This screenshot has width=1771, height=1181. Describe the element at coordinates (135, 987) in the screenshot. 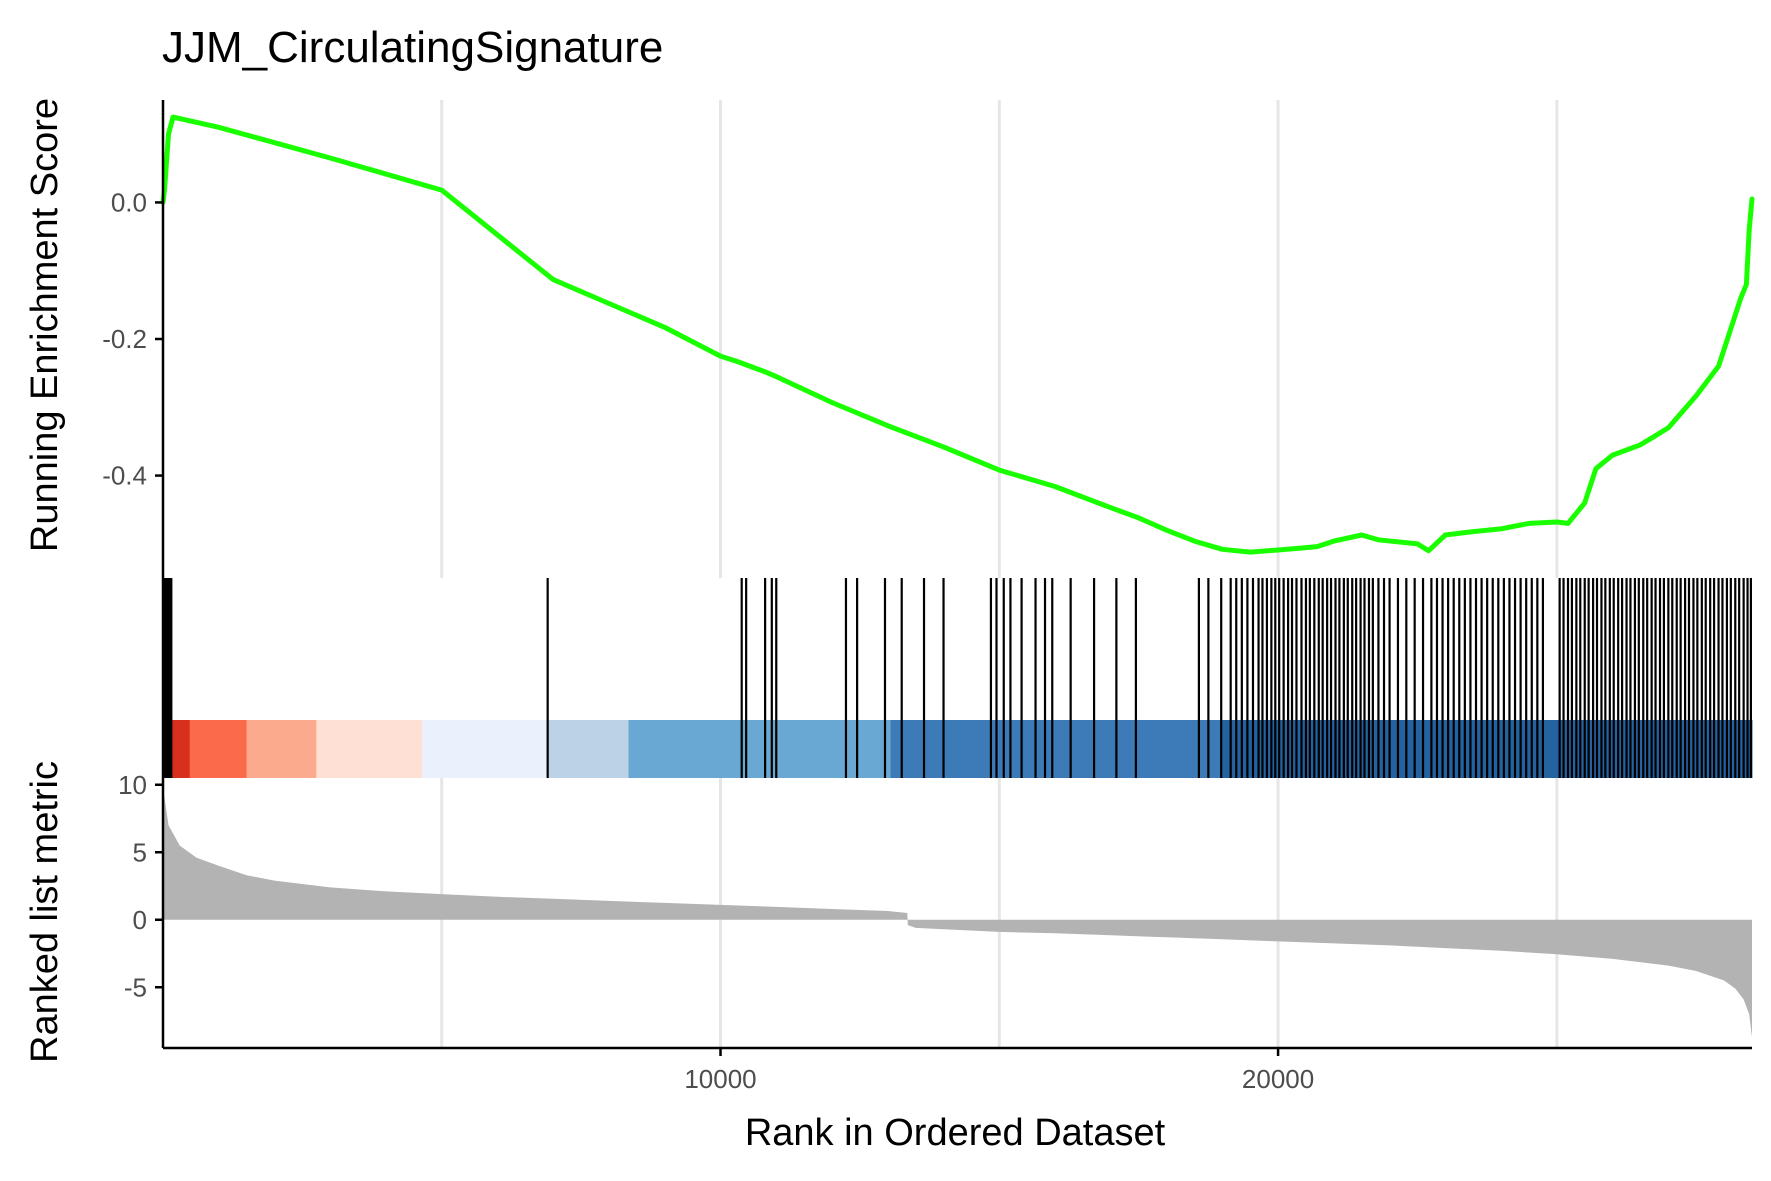

I see `metric-y-tick-label: -5` at that location.